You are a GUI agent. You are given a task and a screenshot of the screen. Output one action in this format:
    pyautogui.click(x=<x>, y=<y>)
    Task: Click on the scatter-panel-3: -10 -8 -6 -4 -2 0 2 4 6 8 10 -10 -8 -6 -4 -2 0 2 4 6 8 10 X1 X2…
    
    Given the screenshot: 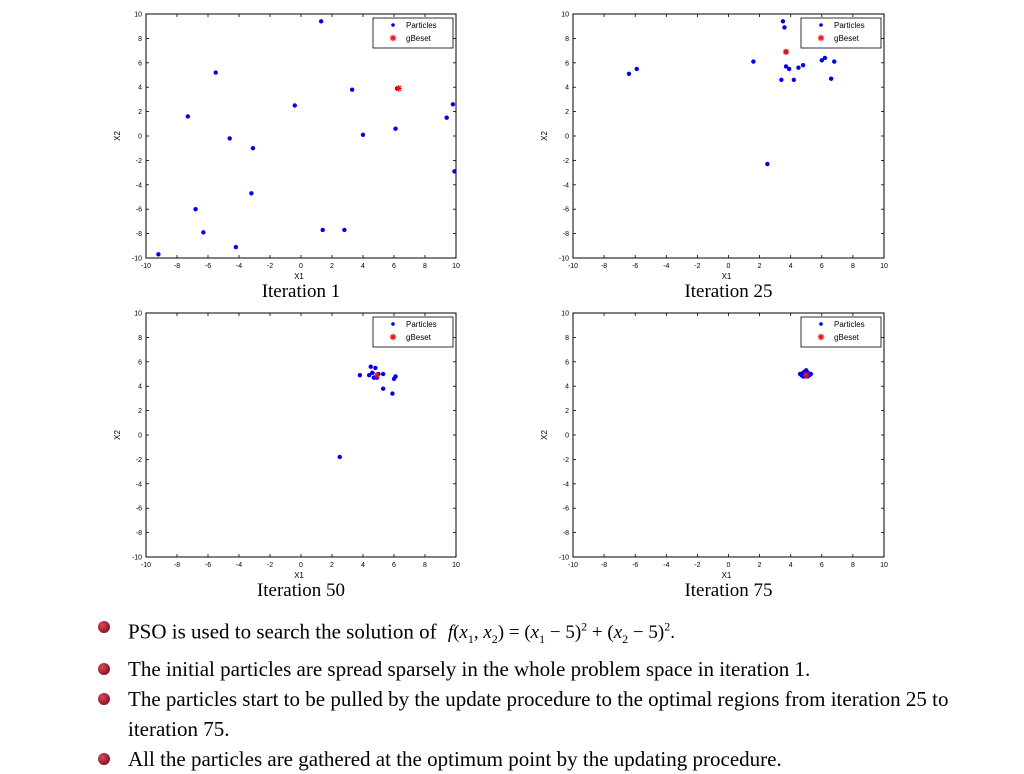 What is the action you would take?
    pyautogui.click(x=286, y=456)
    